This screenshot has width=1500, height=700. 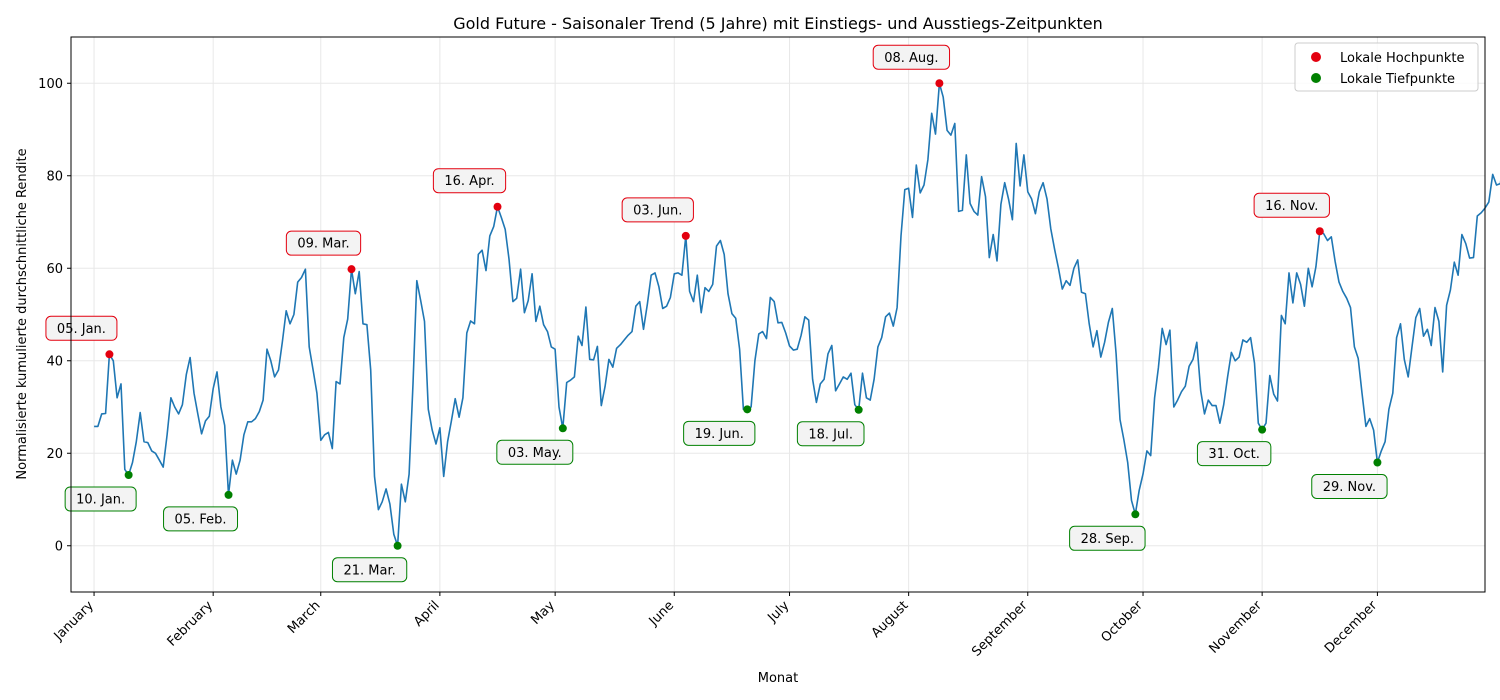 What do you see at coordinates (1000, 629) in the screenshot?
I see `x-tick-label: September` at bounding box center [1000, 629].